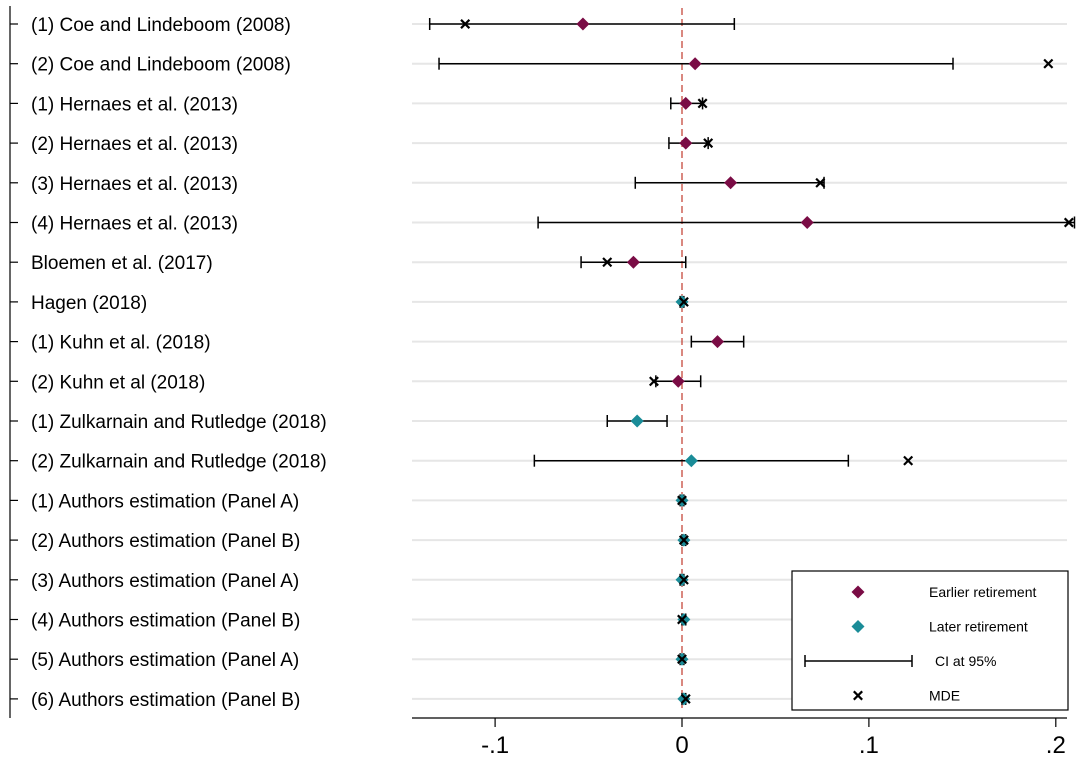  I want to click on legend-item: CI at 95%, so click(900, 661).